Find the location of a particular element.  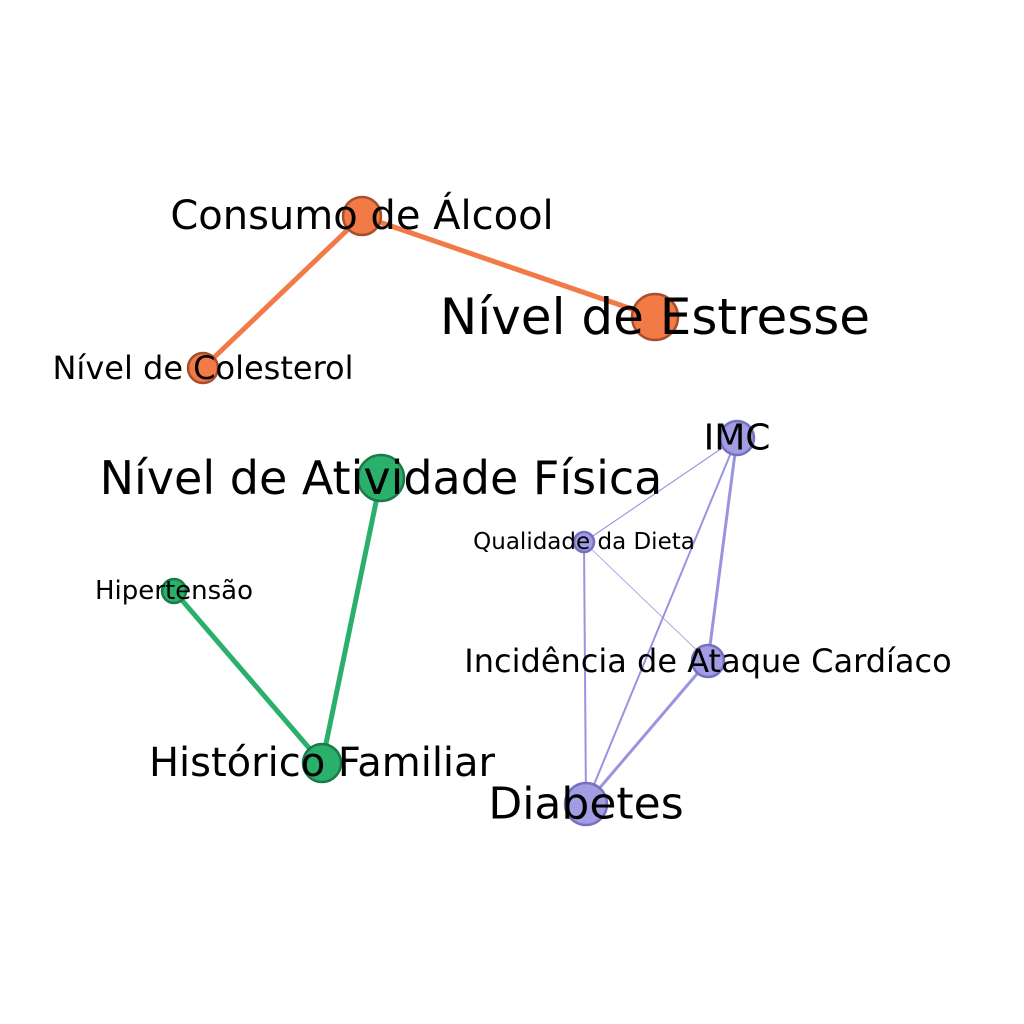

node-label-estresse: Nível de Estresse is located at coordinates (655, 317).